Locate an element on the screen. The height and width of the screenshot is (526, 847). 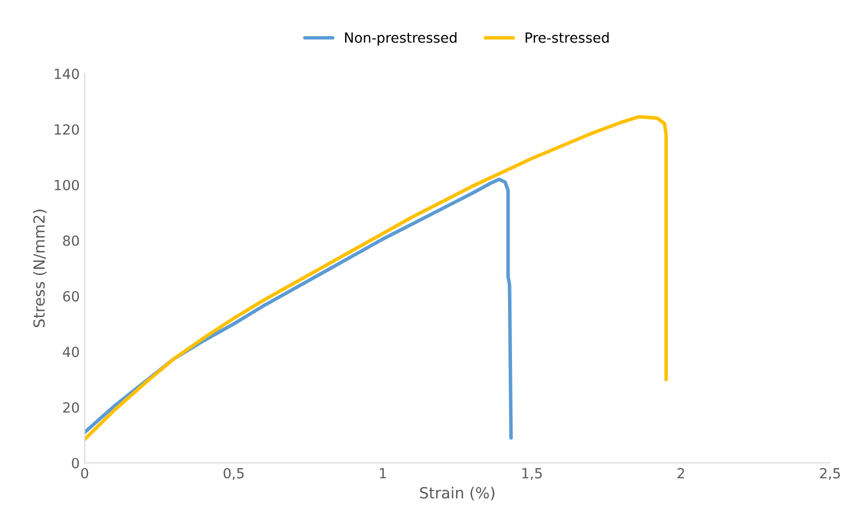
y-tick-label: 0 is located at coordinates (75, 463).